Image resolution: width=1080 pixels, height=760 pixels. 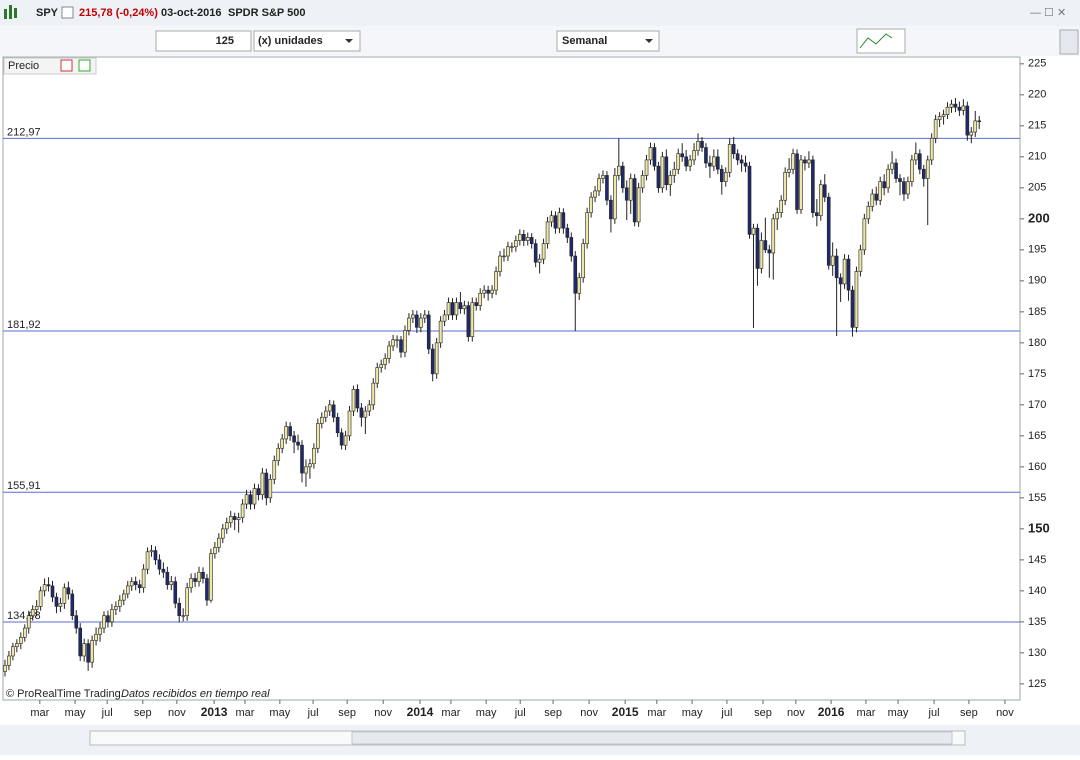 I want to click on units-value: 125, so click(x=225, y=41).